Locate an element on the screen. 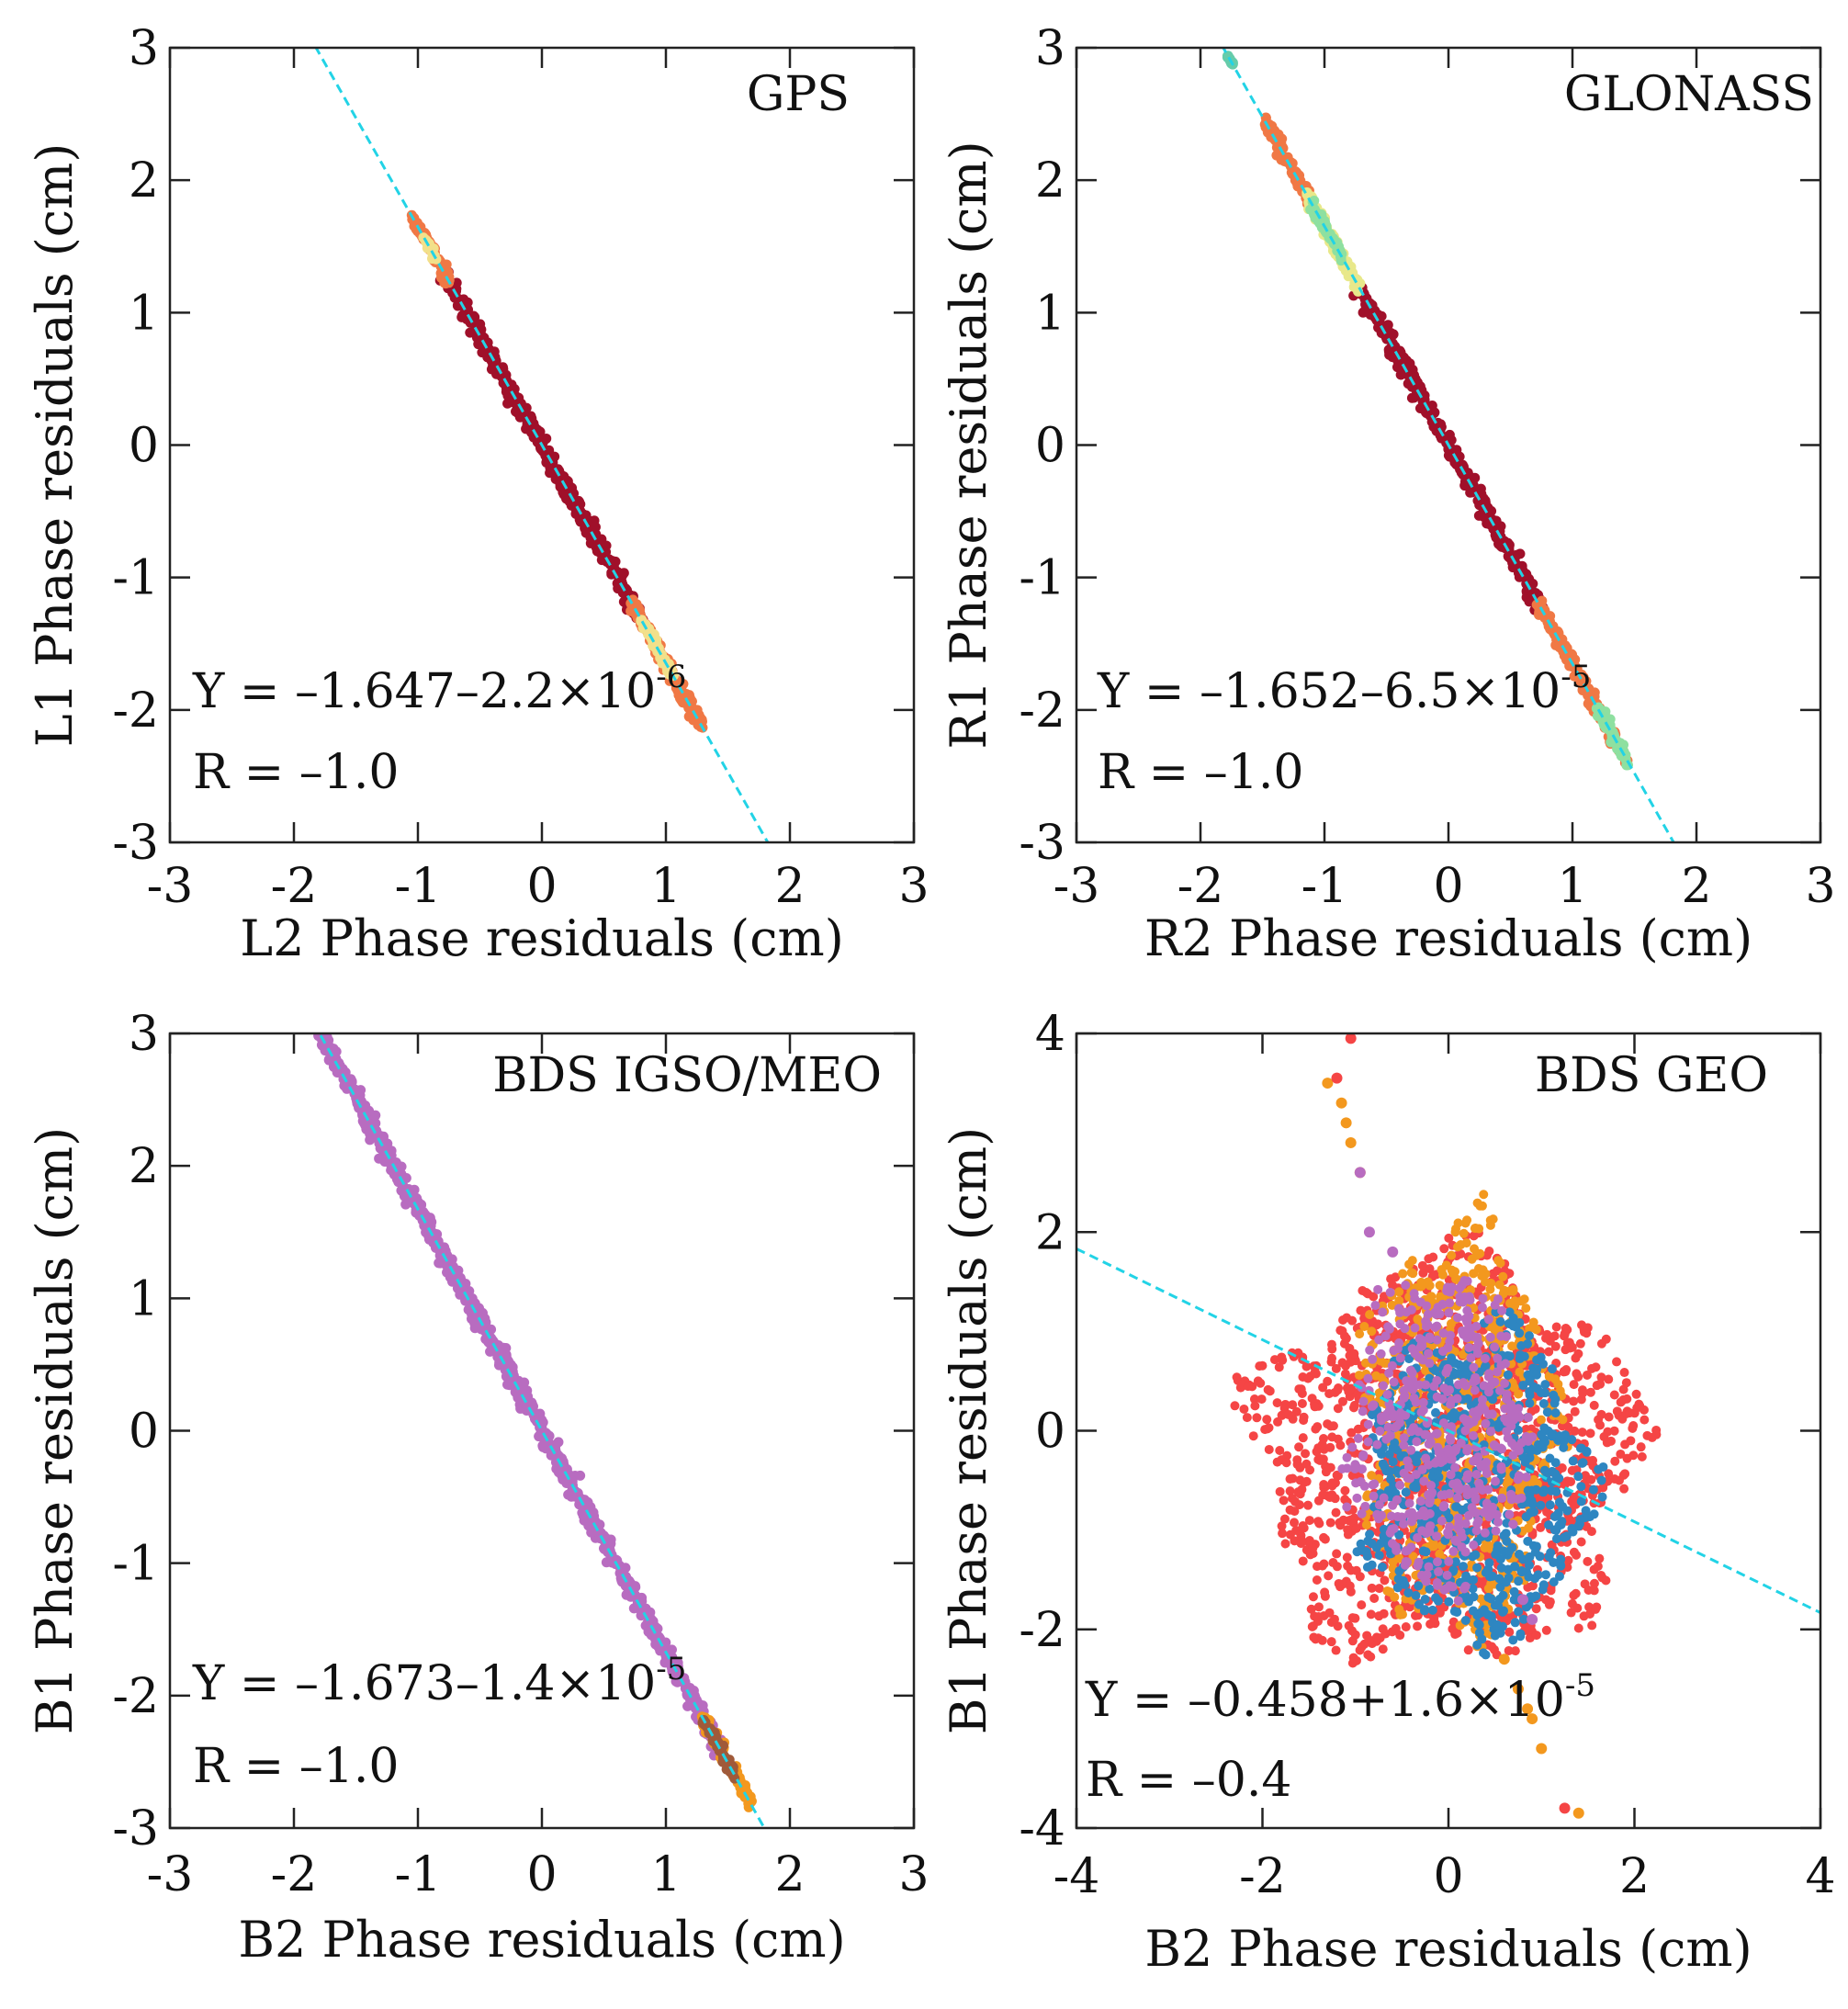 The image size is (1848, 2009). plot-area is located at coordinates (539, 1430).